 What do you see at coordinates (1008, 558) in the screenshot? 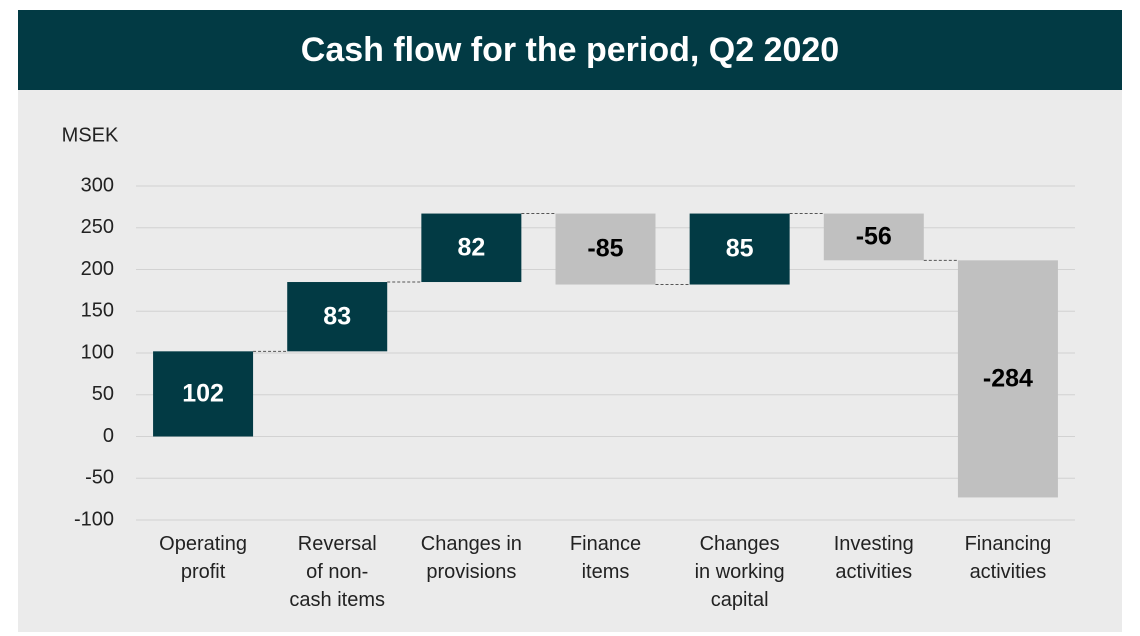
I see `x-tick-label: Financing activities` at bounding box center [1008, 558].